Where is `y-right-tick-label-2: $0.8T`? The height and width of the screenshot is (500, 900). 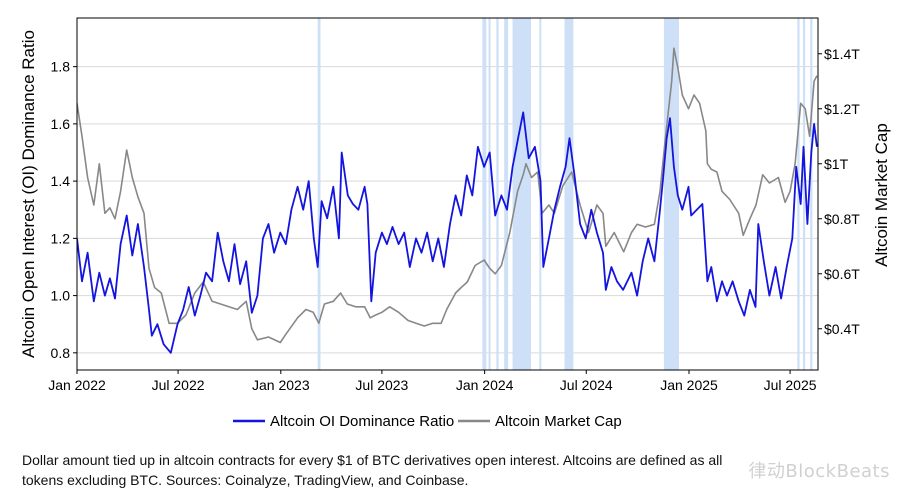 y-right-tick-label-2: $0.8T is located at coordinates (842, 219).